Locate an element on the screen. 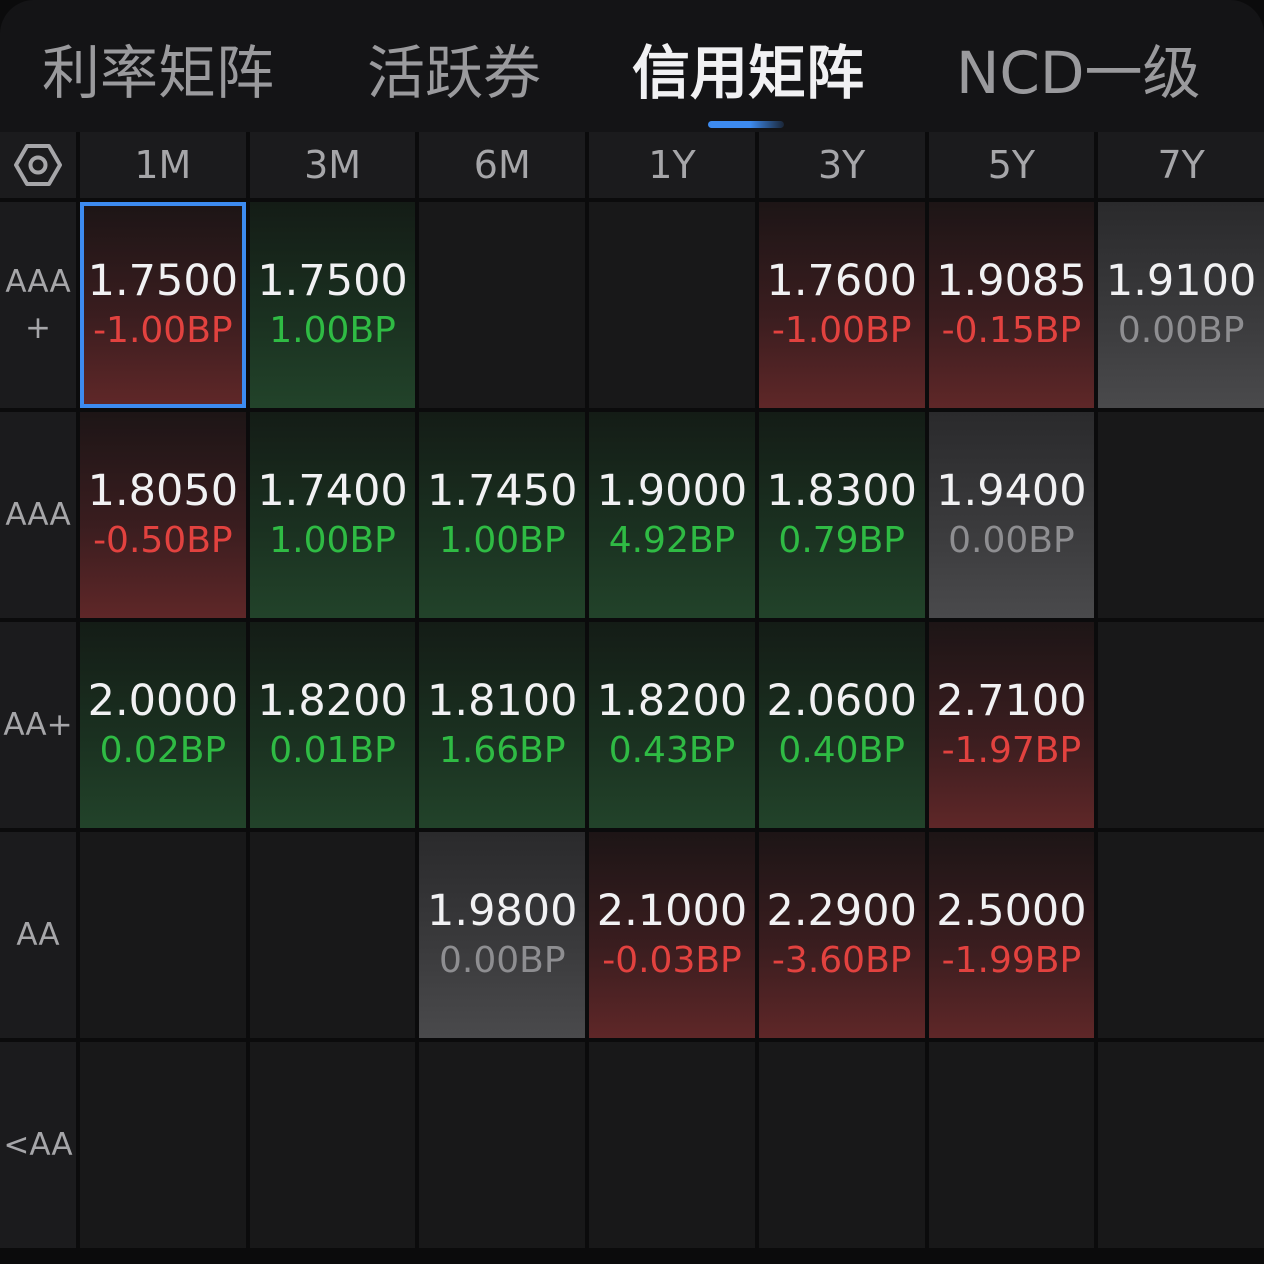 This screenshot has height=1264, width=1264. settings-button is located at coordinates (38, 165).